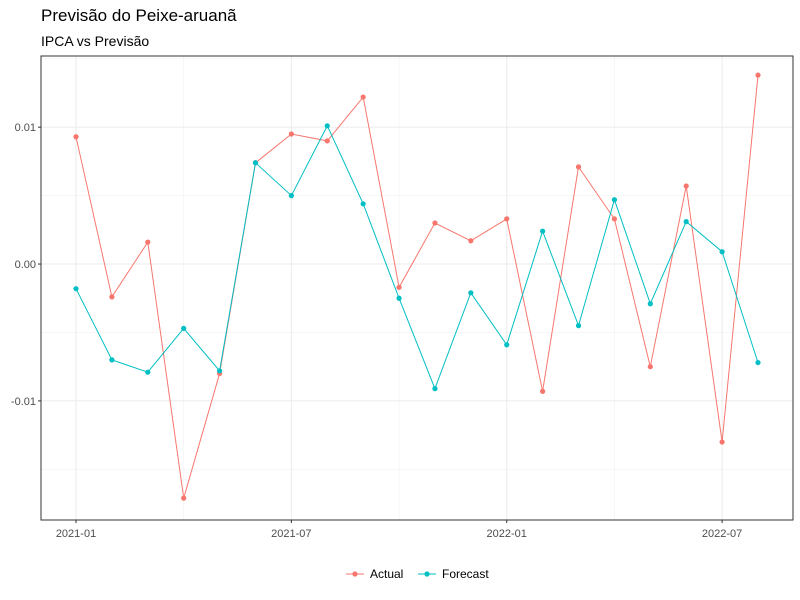 Image resolution: width=800 pixels, height=600 pixels. I want to click on y-tick-label: 0.00, so click(25, 265).